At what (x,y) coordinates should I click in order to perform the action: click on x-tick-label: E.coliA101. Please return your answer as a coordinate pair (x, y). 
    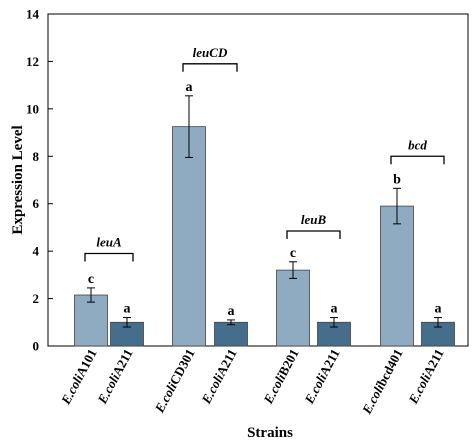
    Looking at the image, I should click on (79, 376).